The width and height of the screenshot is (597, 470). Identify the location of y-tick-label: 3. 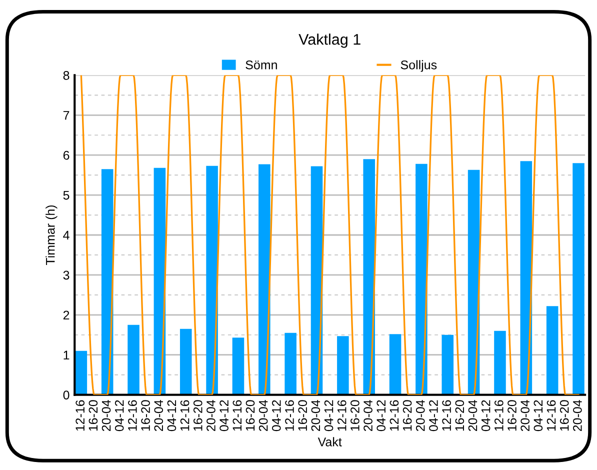
(66, 275).